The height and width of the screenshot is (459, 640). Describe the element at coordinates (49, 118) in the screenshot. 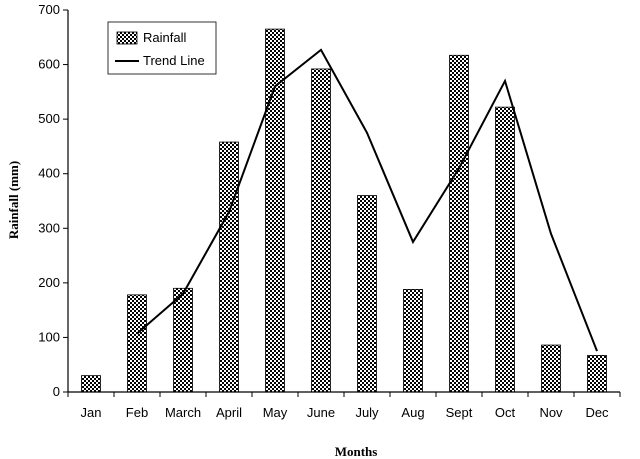

I see `y-tick-label: 500` at that location.